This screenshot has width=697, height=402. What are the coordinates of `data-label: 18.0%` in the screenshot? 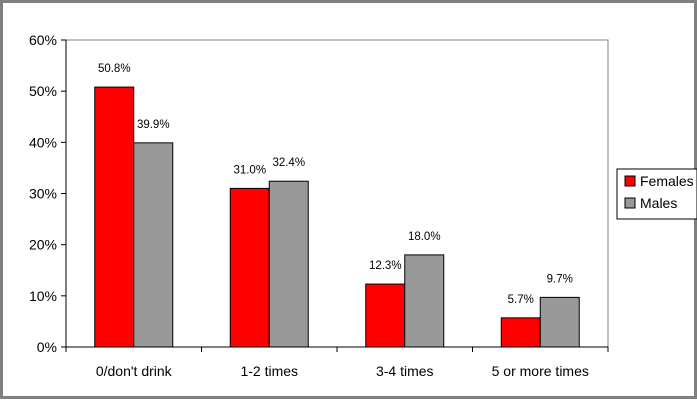 It's located at (424, 237).